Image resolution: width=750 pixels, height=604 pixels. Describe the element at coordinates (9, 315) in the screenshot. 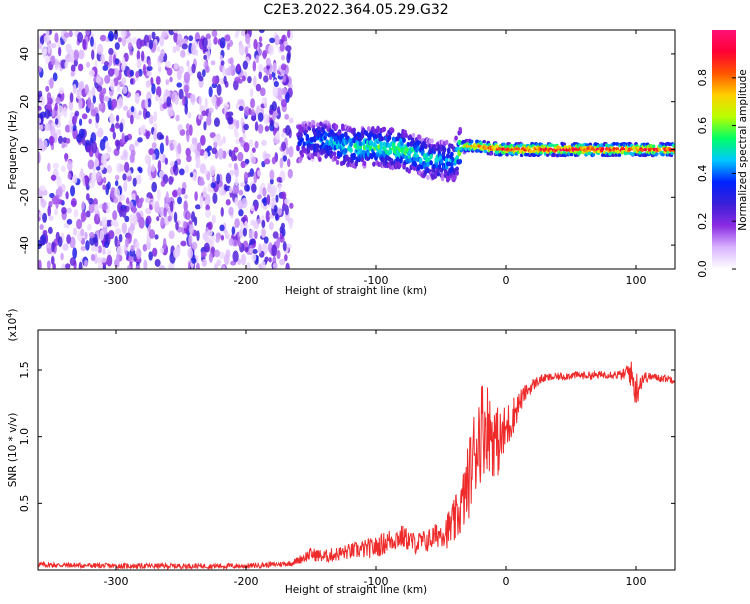

I see `snr-multiplier-exp: 4` at that location.